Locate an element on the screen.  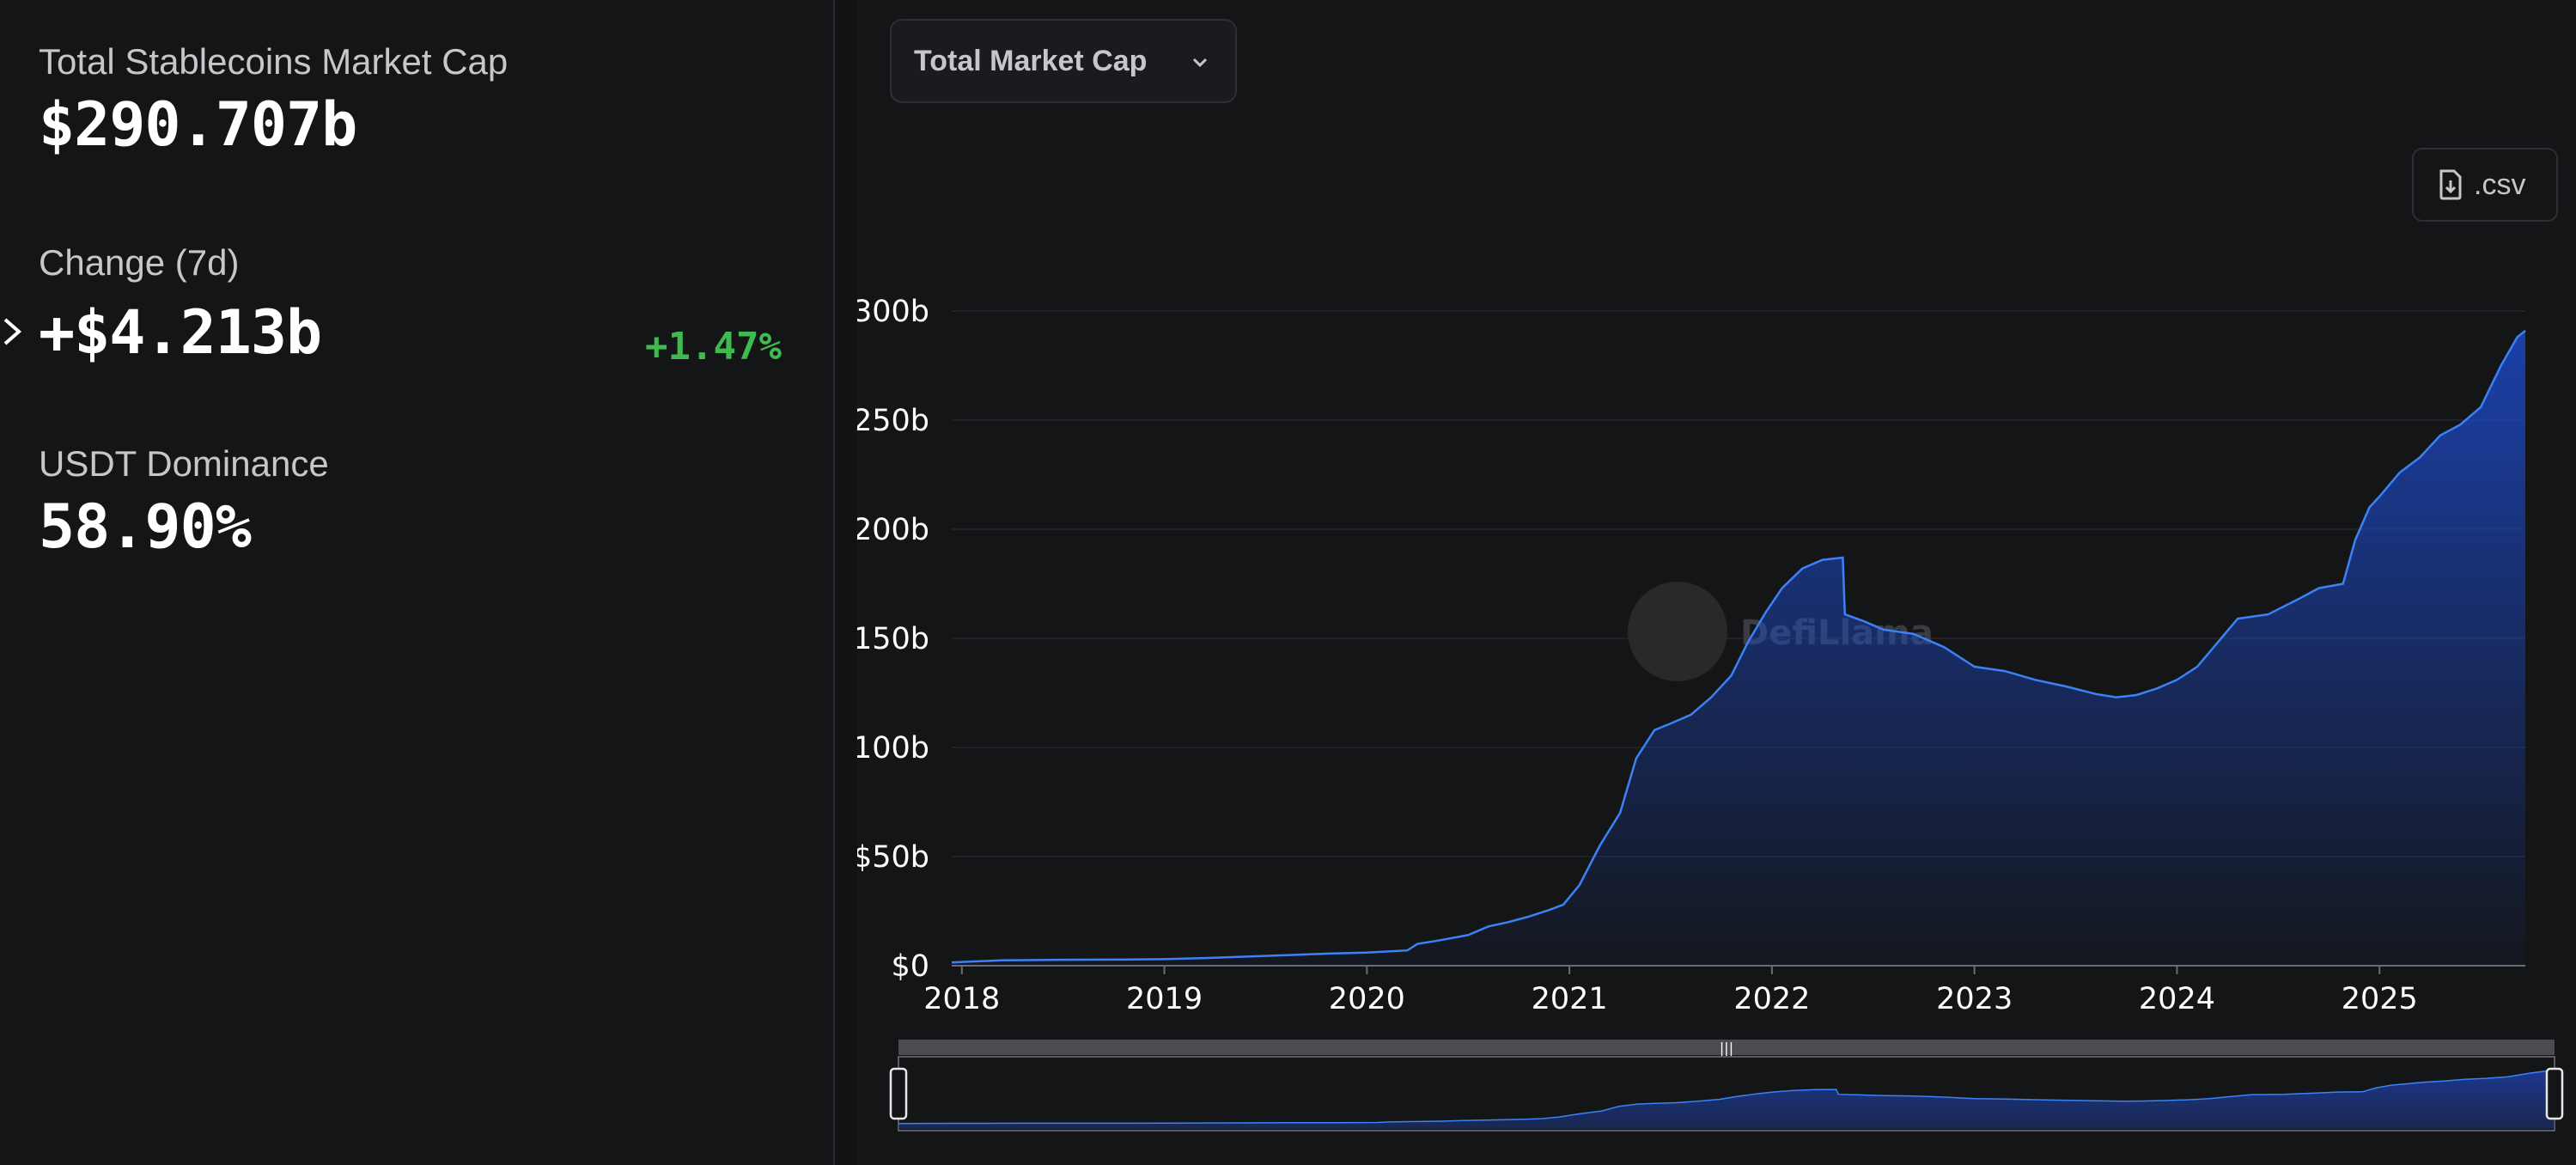
y-tick-label: $50b is located at coordinates (893, 857).